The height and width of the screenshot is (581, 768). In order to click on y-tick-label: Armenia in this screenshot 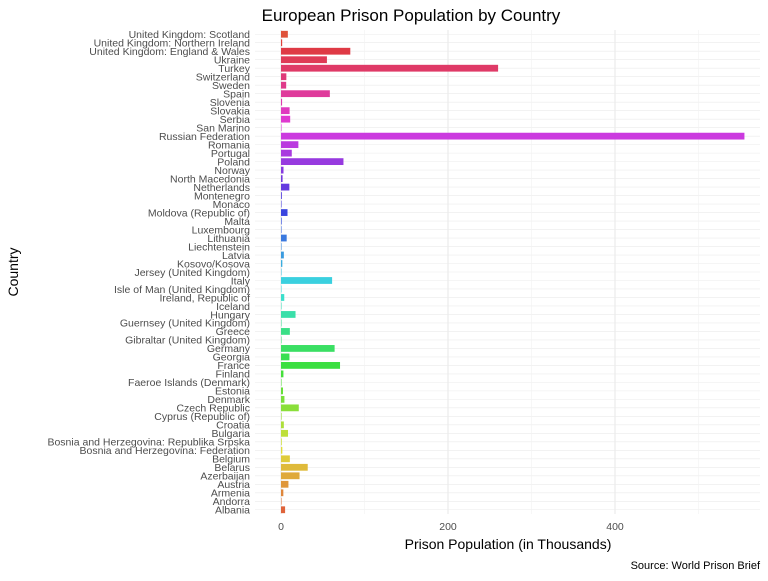, I will do `click(230, 494)`.